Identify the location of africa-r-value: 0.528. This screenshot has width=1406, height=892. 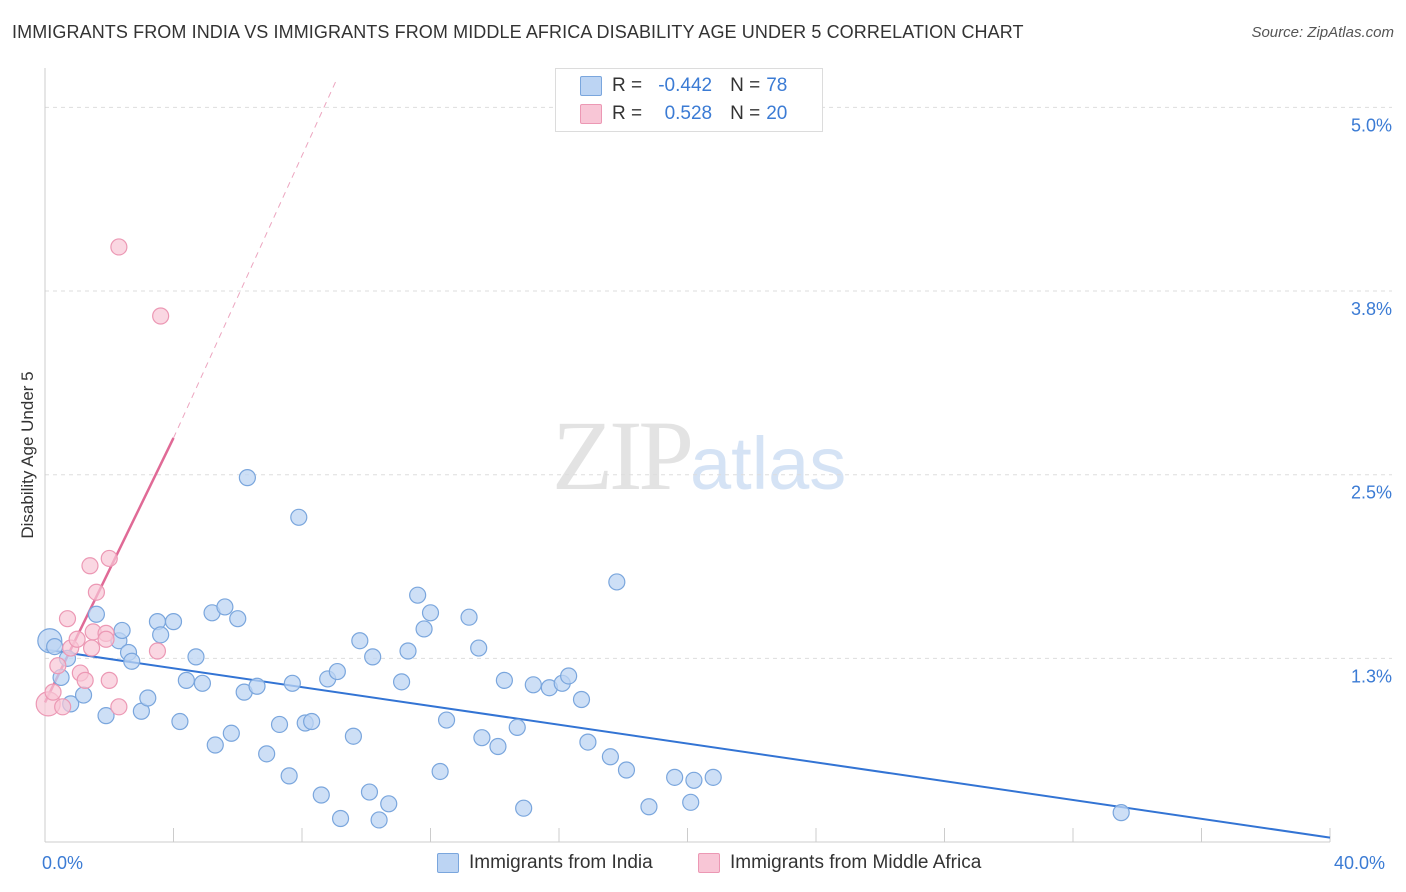
(688, 113).